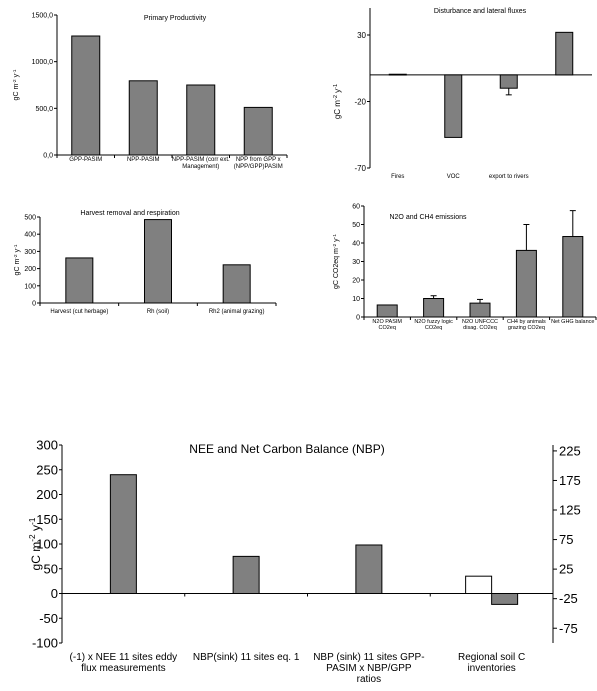 Image resolution: width=597 pixels, height=691 pixels. I want to click on category-label: NPP-PASIM (corr ext., so click(201, 160).